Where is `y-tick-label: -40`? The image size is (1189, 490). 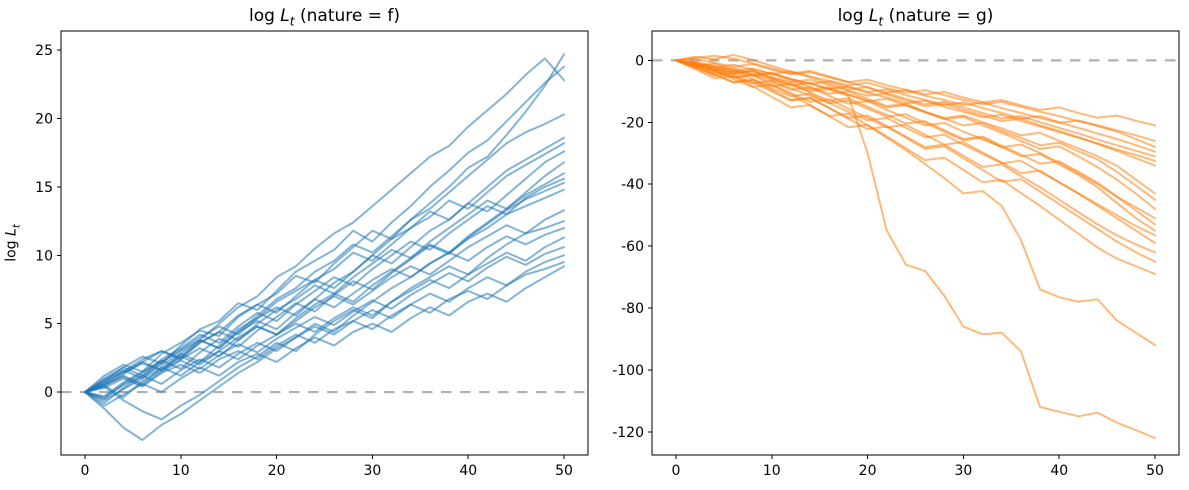
y-tick-label: -40 is located at coordinates (632, 185).